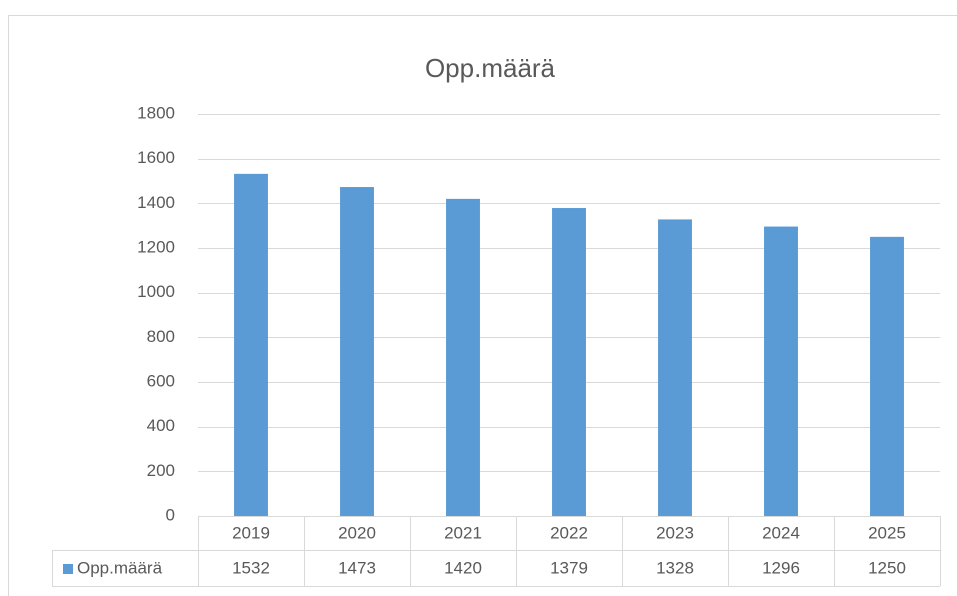 The image size is (957, 596). What do you see at coordinates (251, 532) in the screenshot?
I see `x-tick-label: 2019` at bounding box center [251, 532].